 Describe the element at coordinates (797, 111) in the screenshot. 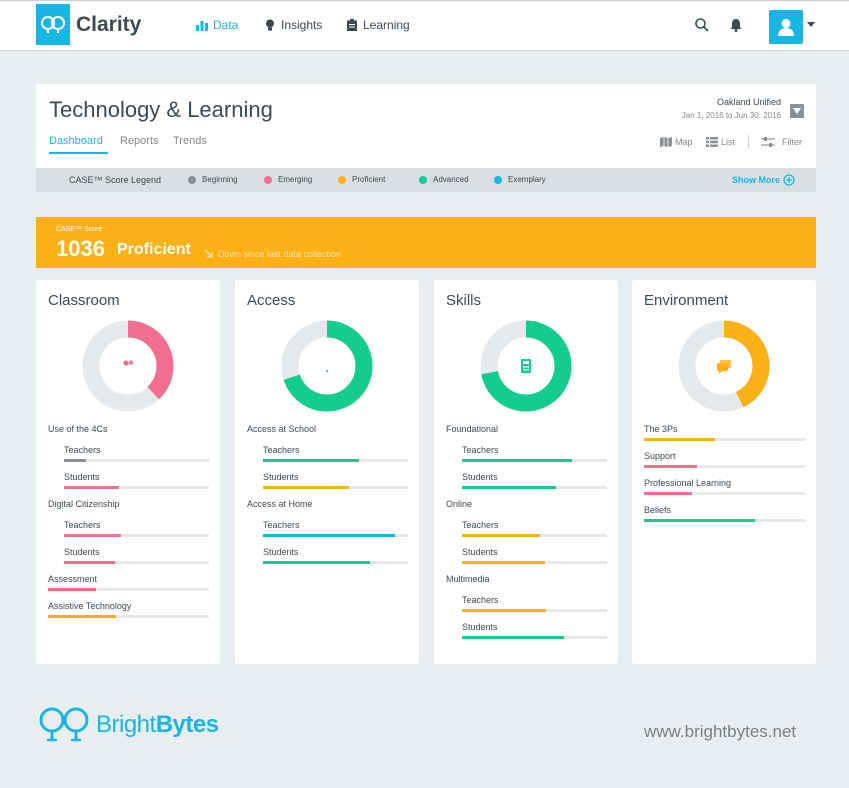

I see `district-dropdown-button` at that location.